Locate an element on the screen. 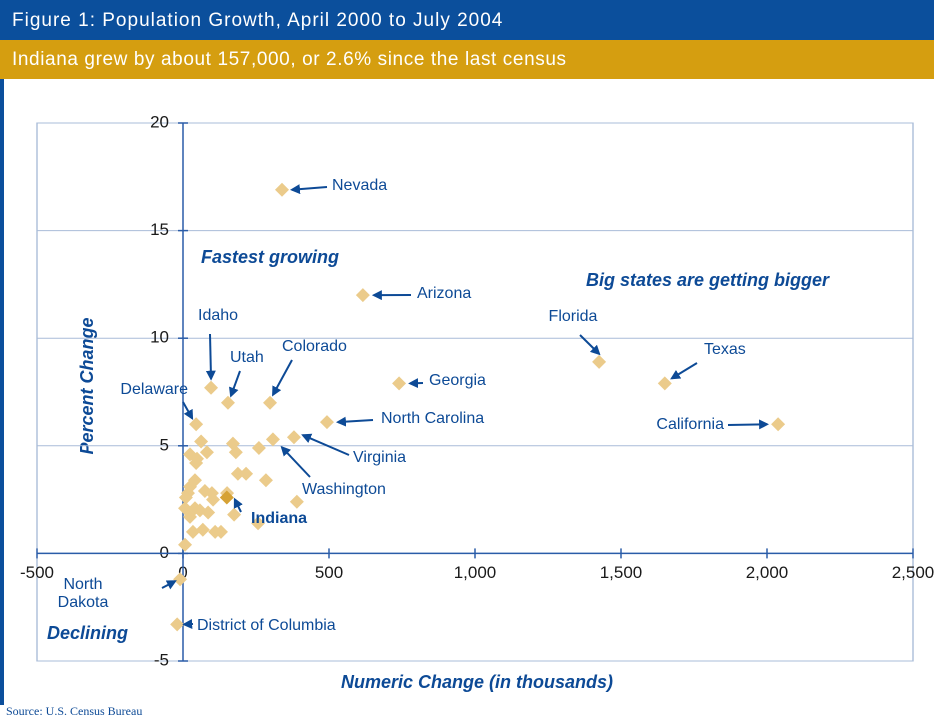  label-line: Dakota is located at coordinates (83, 602).